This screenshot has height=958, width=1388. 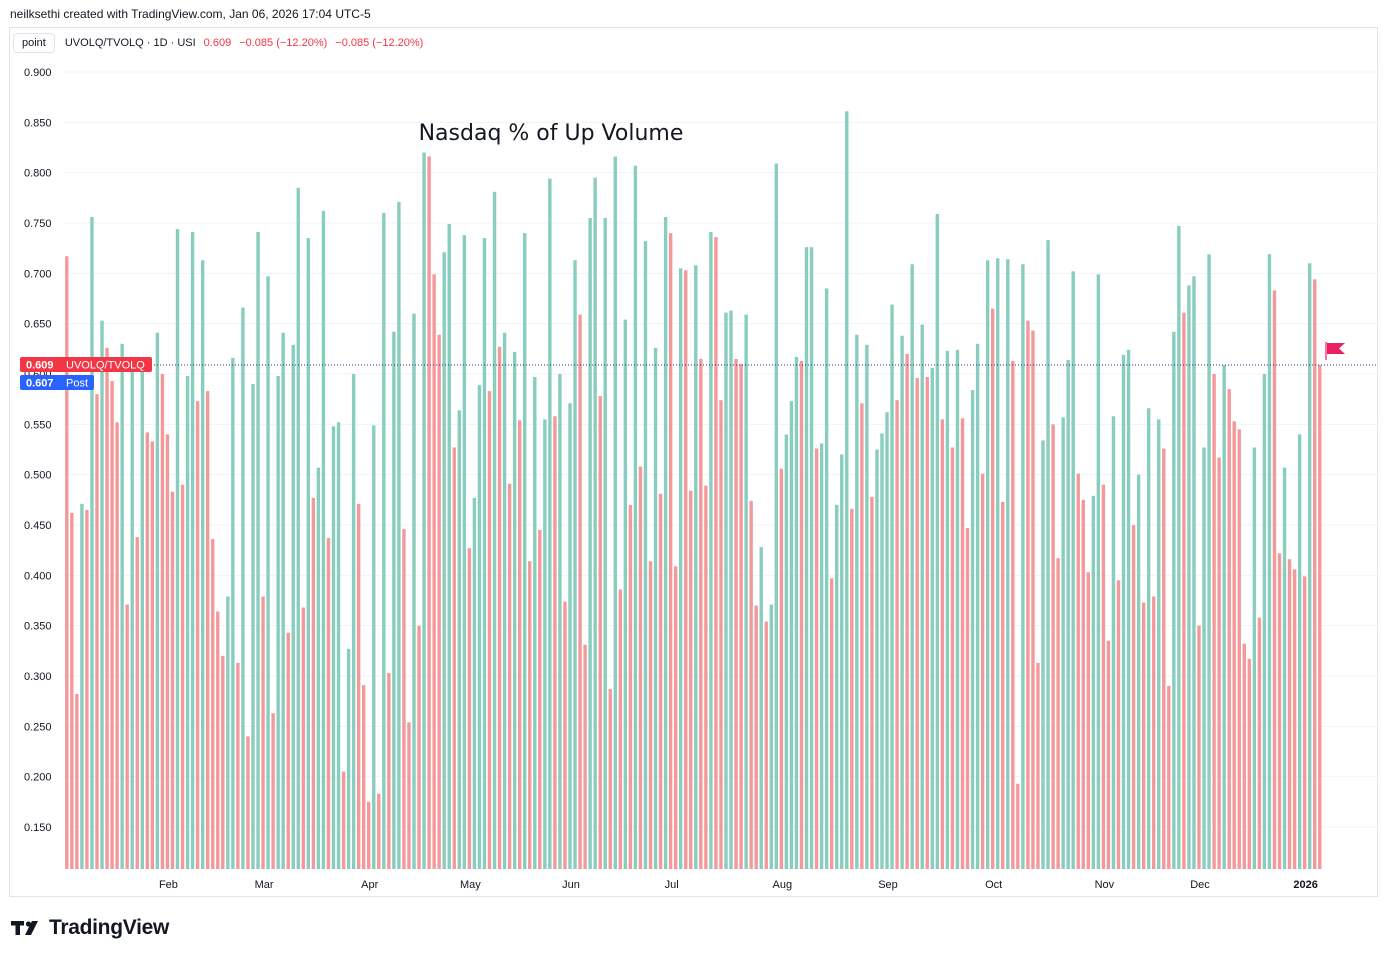 I want to click on tradingview-logo: TradingView, so click(x=90, y=928).